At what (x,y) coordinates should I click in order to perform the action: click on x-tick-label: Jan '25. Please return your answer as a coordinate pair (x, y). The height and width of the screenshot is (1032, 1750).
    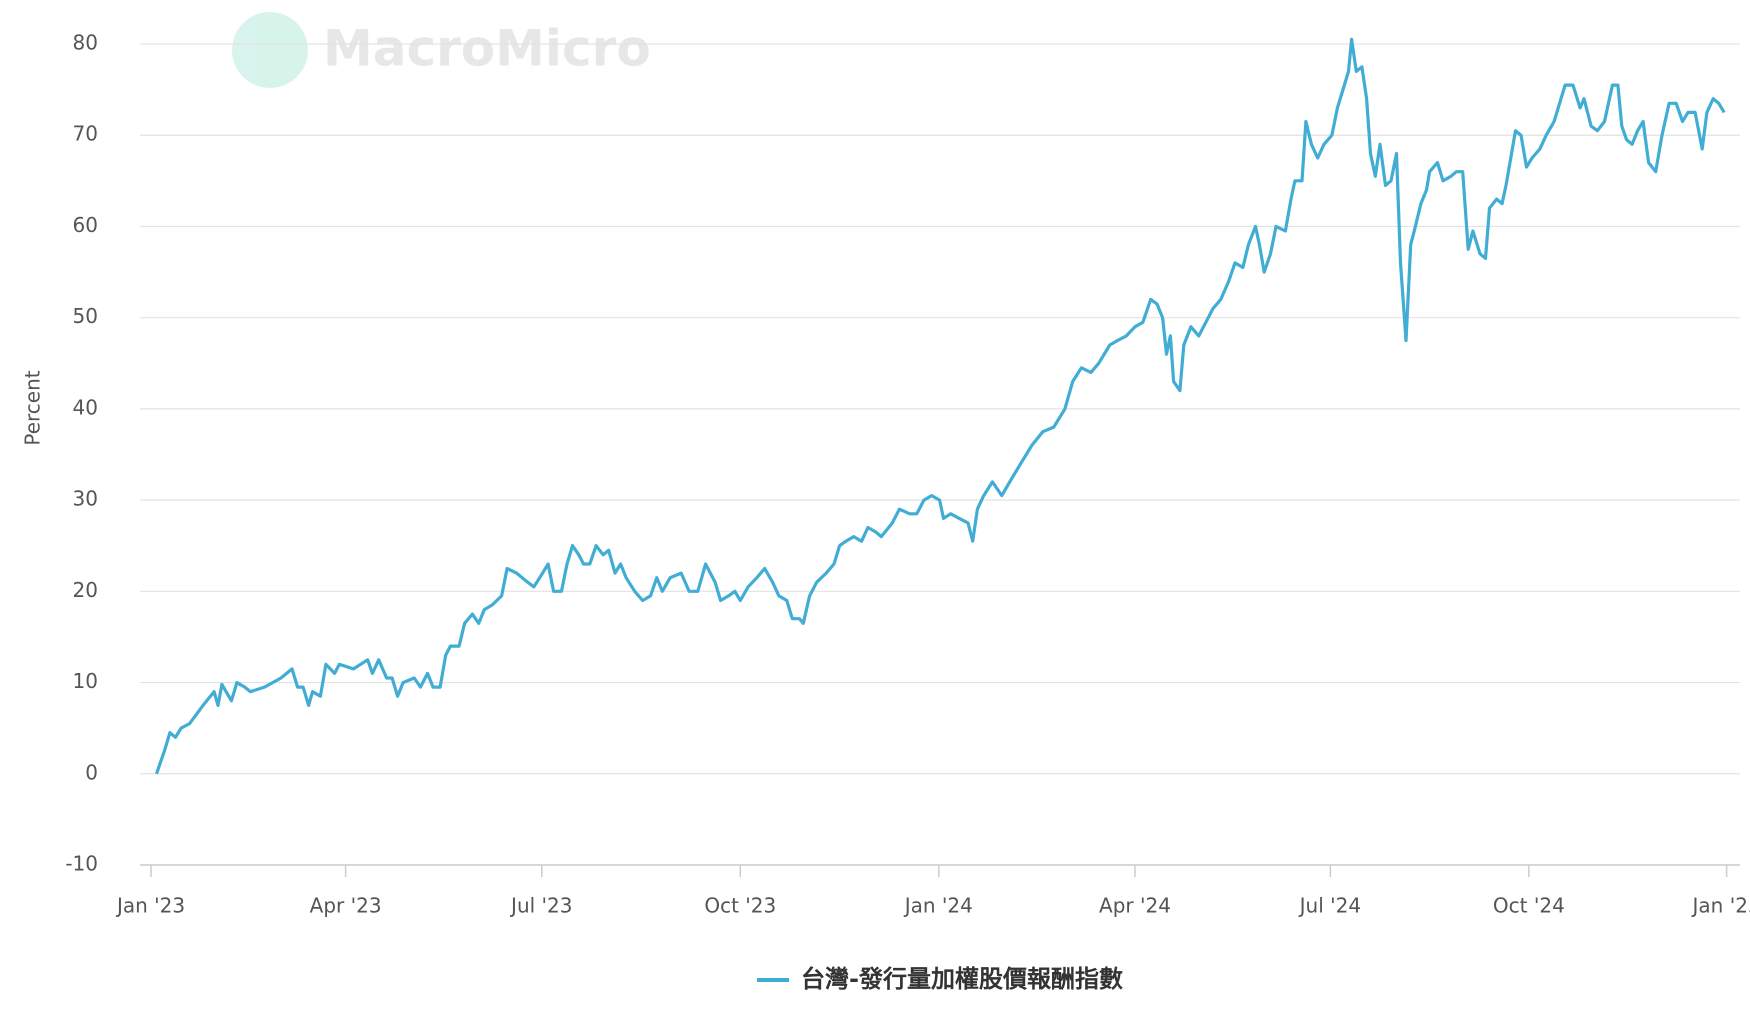
    Looking at the image, I should click on (1720, 906).